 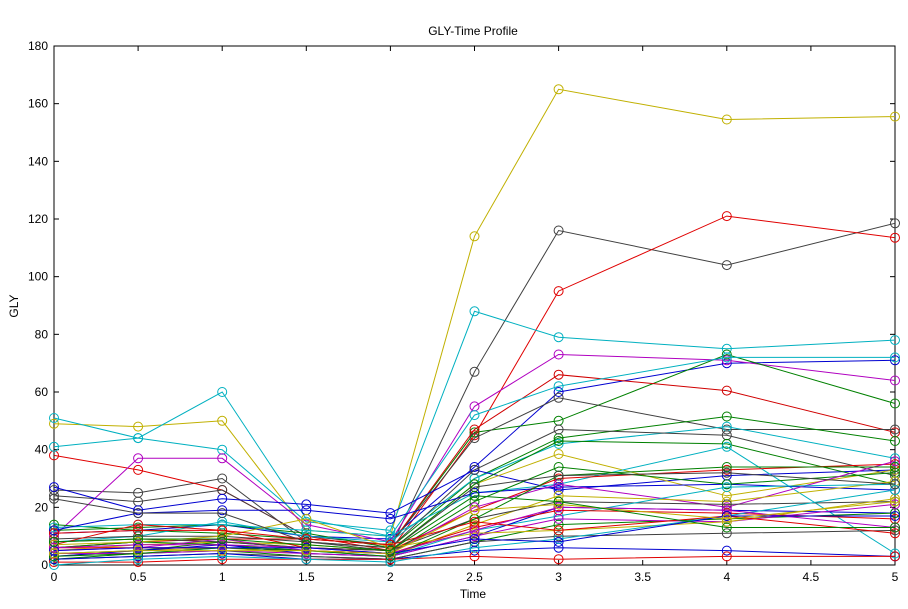 I want to click on x-tick-label: 4, so click(x=726, y=577).